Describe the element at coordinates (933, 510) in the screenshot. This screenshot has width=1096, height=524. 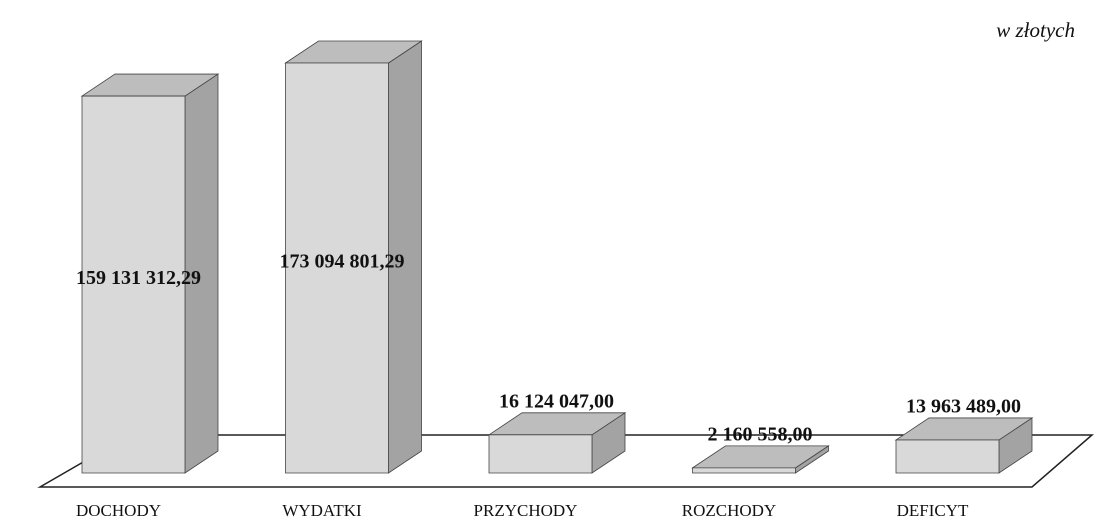
I see `category-label: DEFICYT` at that location.